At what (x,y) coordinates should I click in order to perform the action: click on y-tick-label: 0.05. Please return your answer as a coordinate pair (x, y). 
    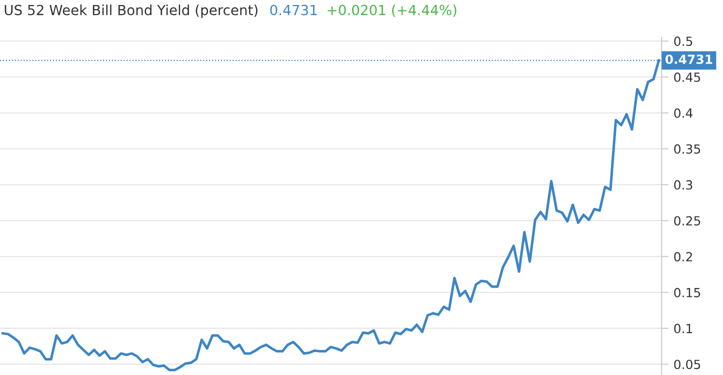
    Looking at the image, I should click on (687, 365).